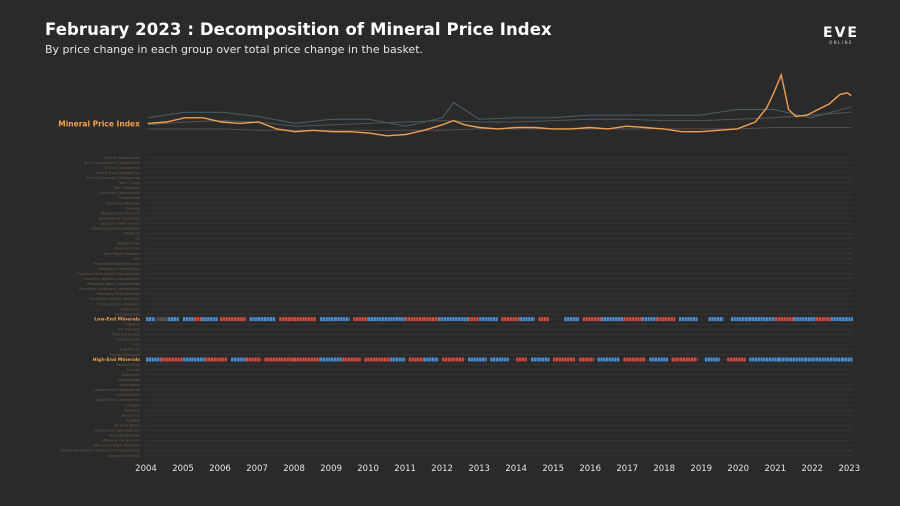  What do you see at coordinates (627, 469) in the screenshot?
I see `x-tick-label: 2017` at bounding box center [627, 469].